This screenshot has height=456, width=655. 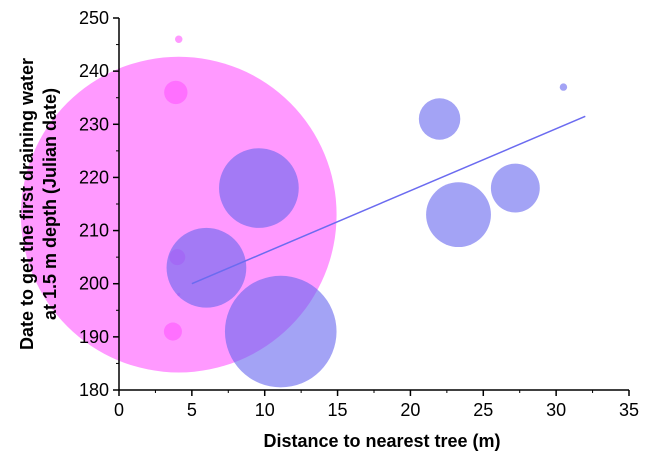 I want to click on y-tick-label-230: 230, so click(x=94, y=124).